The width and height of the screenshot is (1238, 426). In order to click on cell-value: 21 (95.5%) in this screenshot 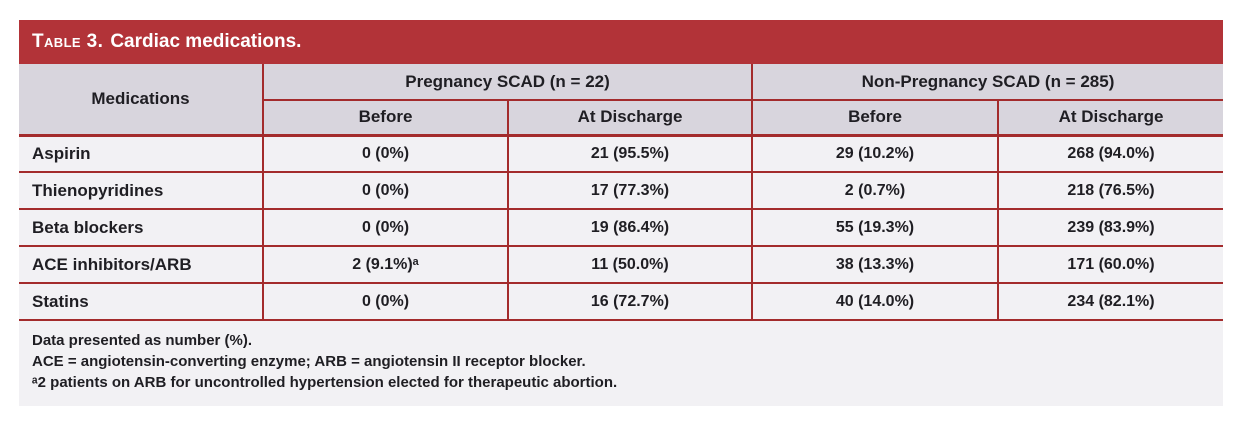, I will do `click(629, 154)`.